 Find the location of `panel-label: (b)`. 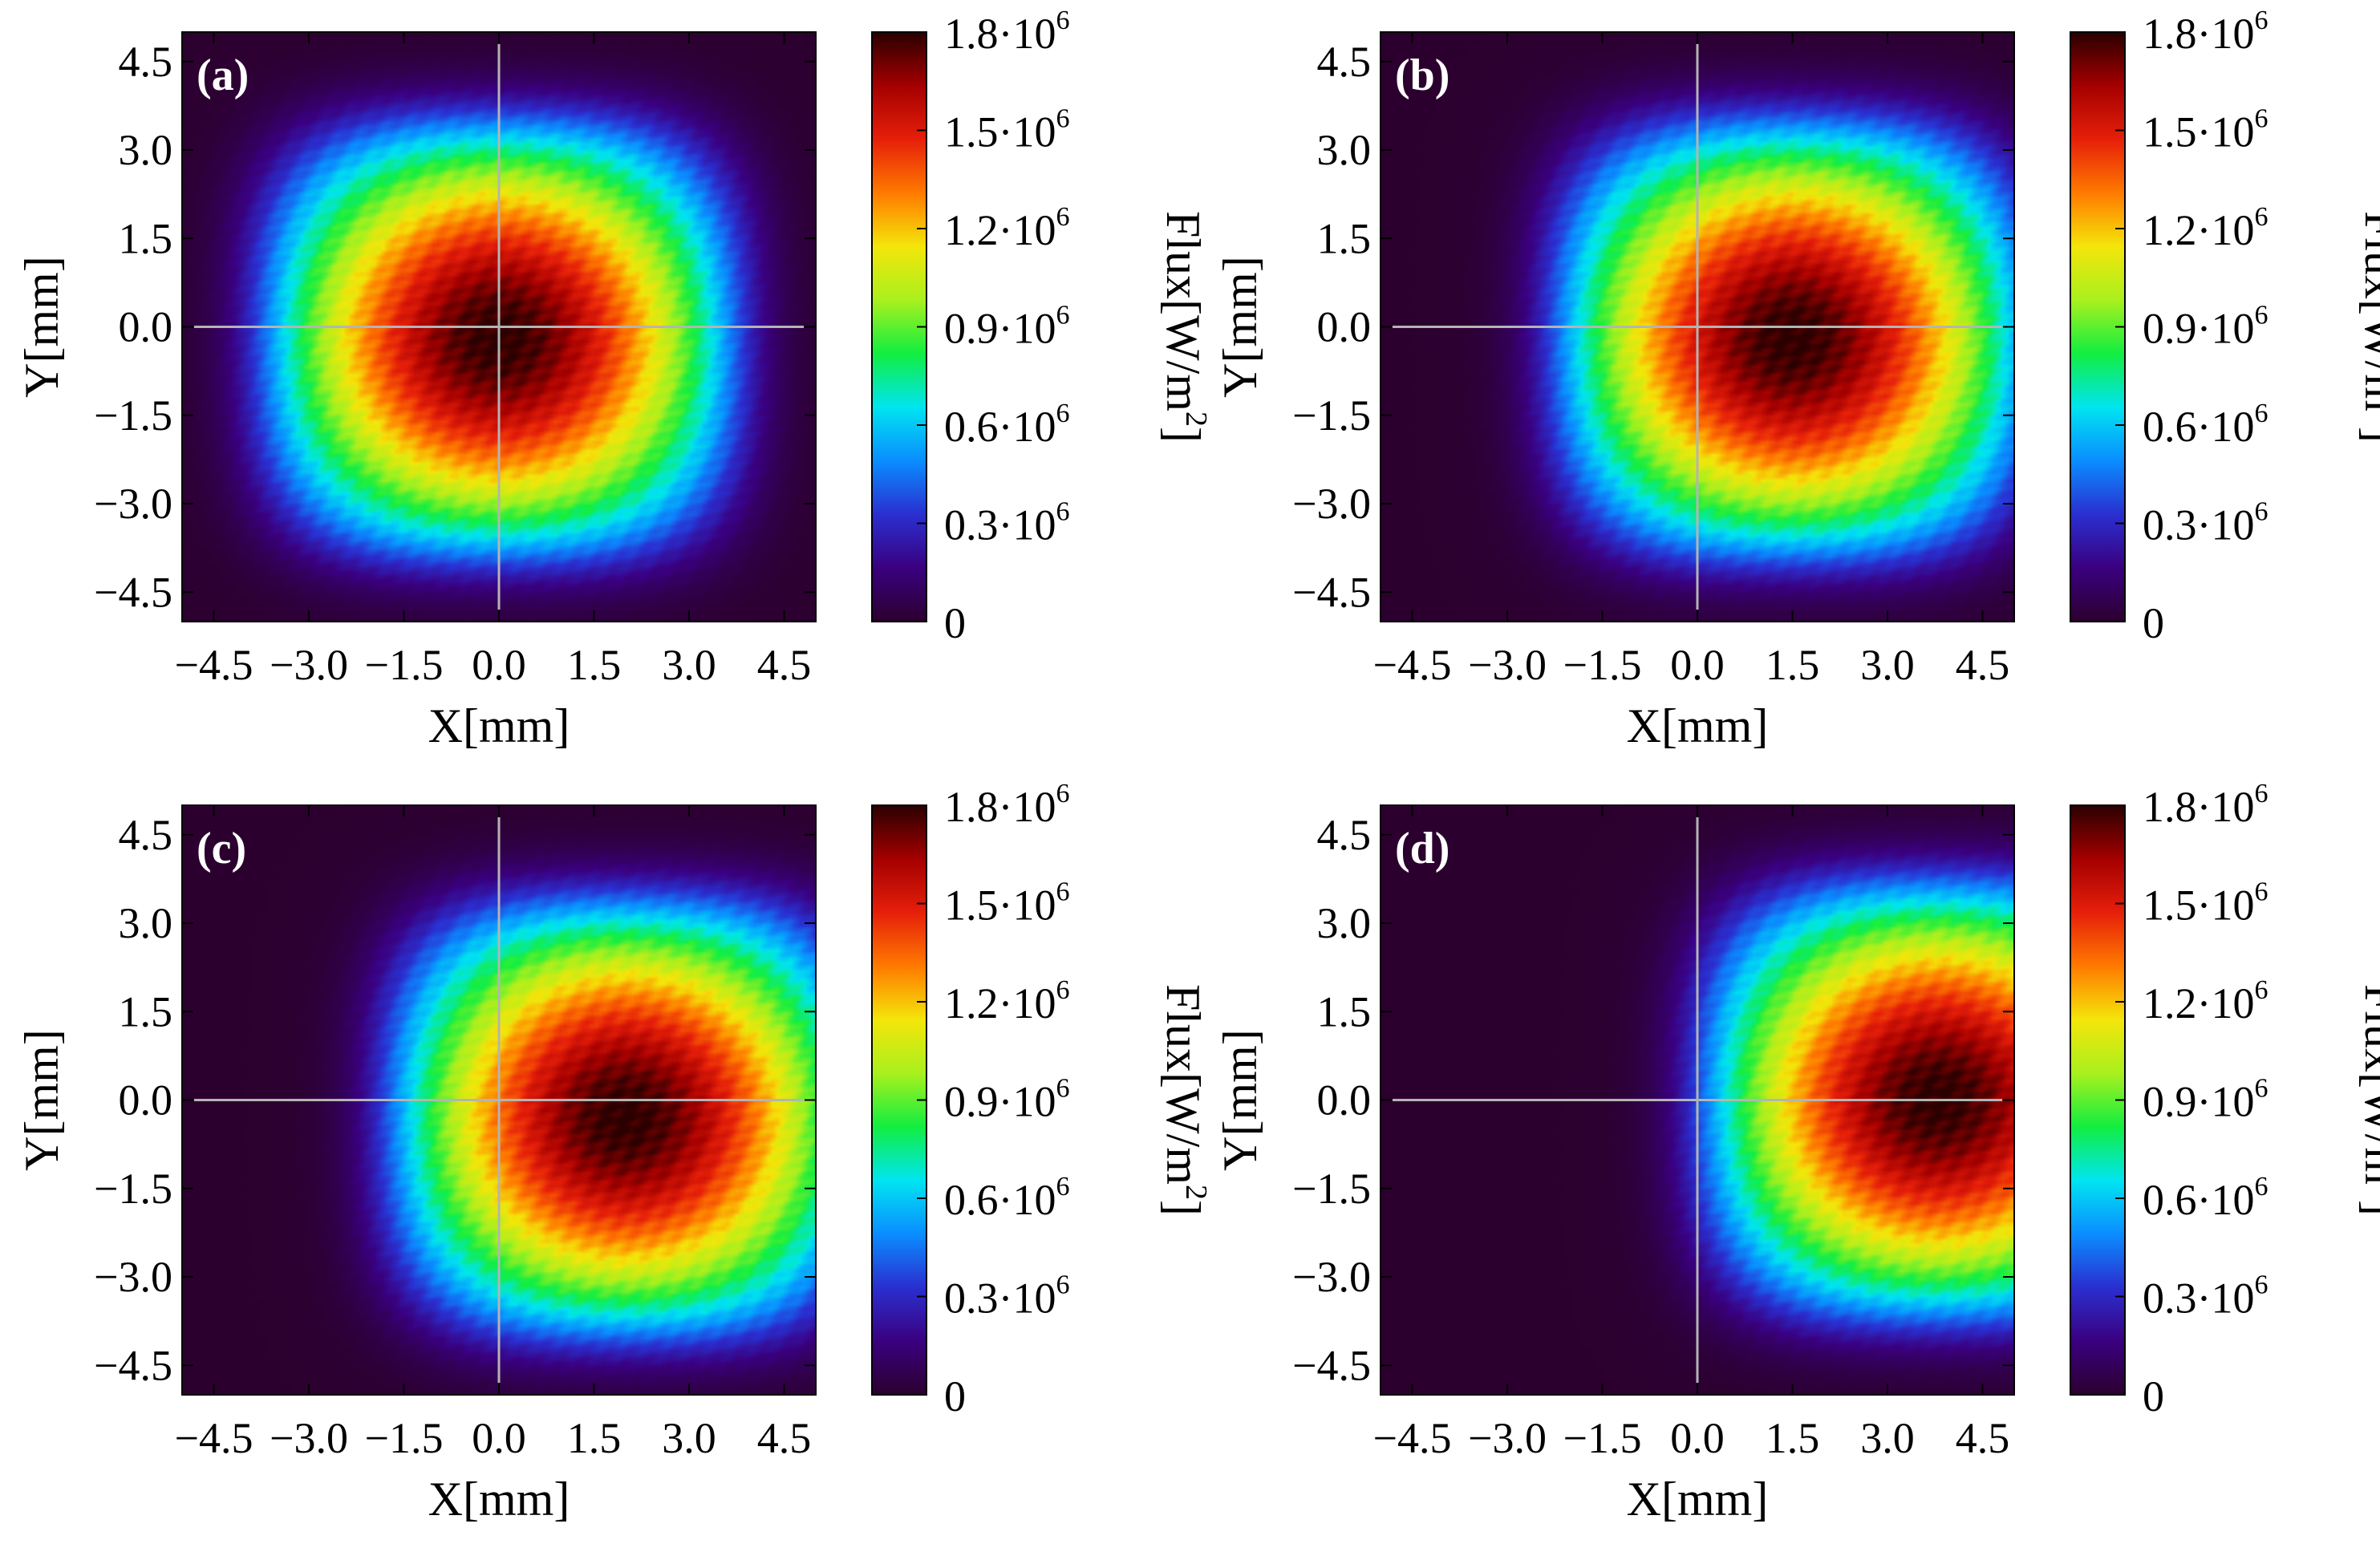

panel-label: (b) is located at coordinates (1422, 75).